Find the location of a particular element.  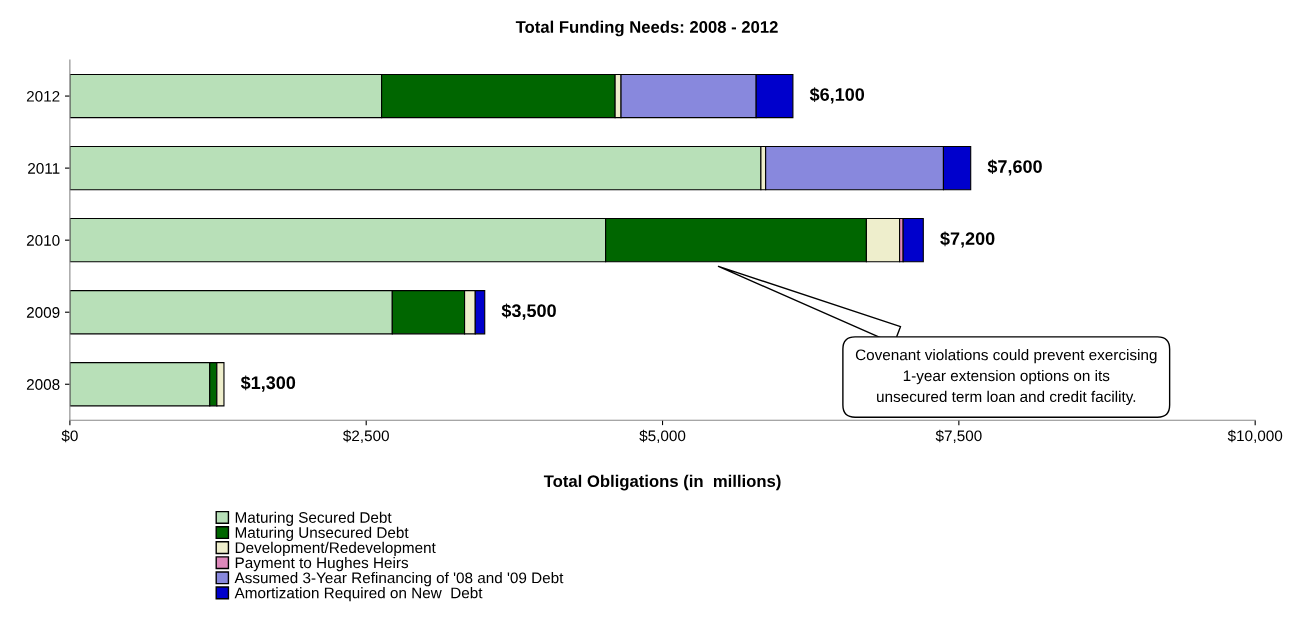

total-label: $7,600 is located at coordinates (1014, 167).